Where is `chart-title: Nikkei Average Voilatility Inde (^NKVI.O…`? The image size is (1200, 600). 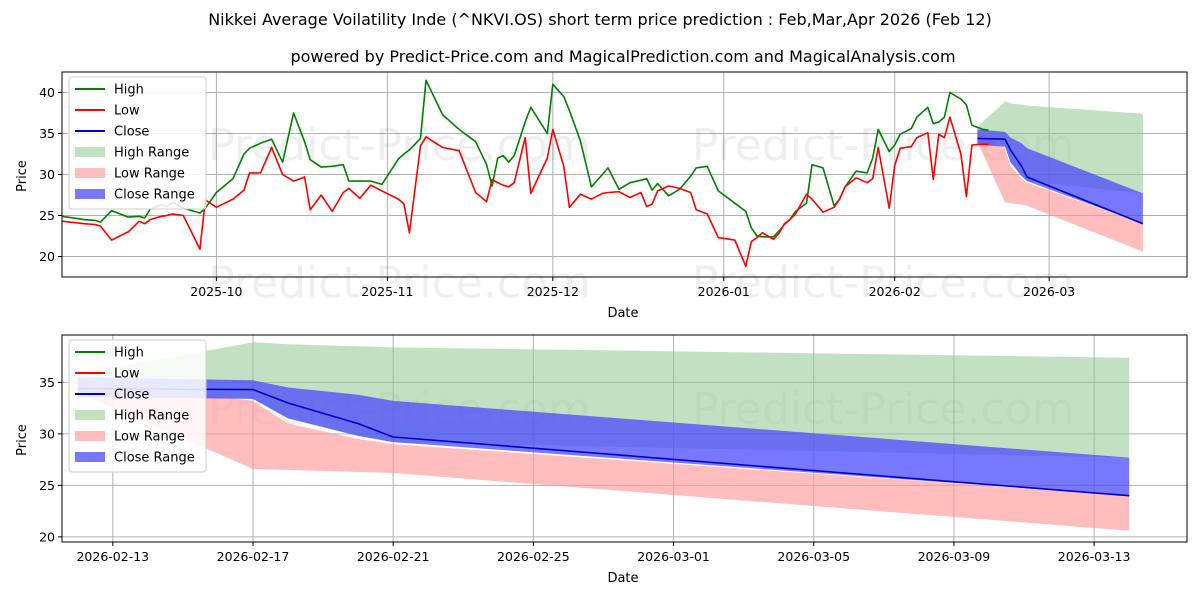
chart-title: Nikkei Average Voilatility Inde (^NKVI.O… is located at coordinates (600, 19).